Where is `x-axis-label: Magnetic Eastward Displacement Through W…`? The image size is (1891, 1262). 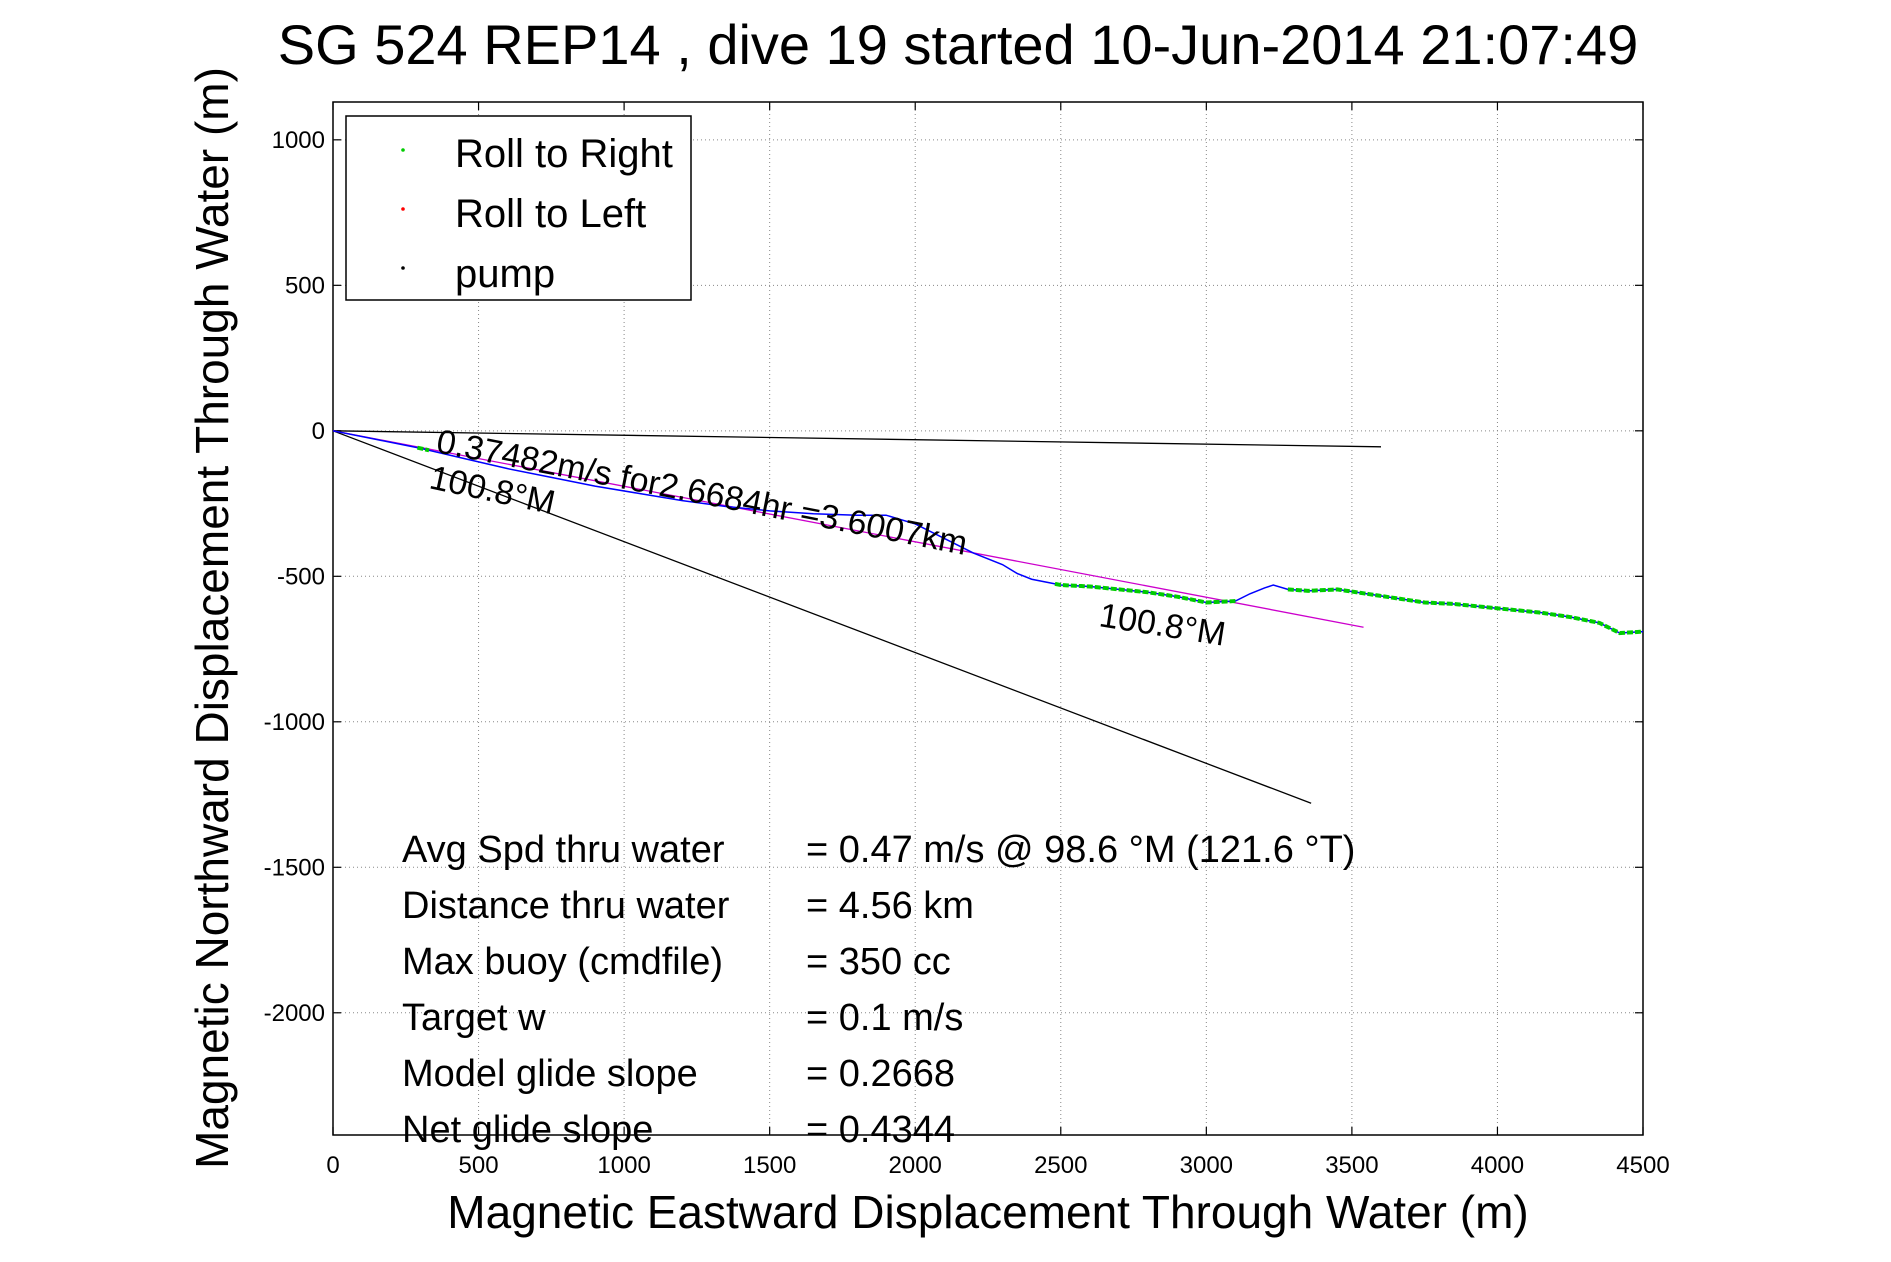 x-axis-label: Magnetic Eastward Displacement Through W… is located at coordinates (987, 1212).